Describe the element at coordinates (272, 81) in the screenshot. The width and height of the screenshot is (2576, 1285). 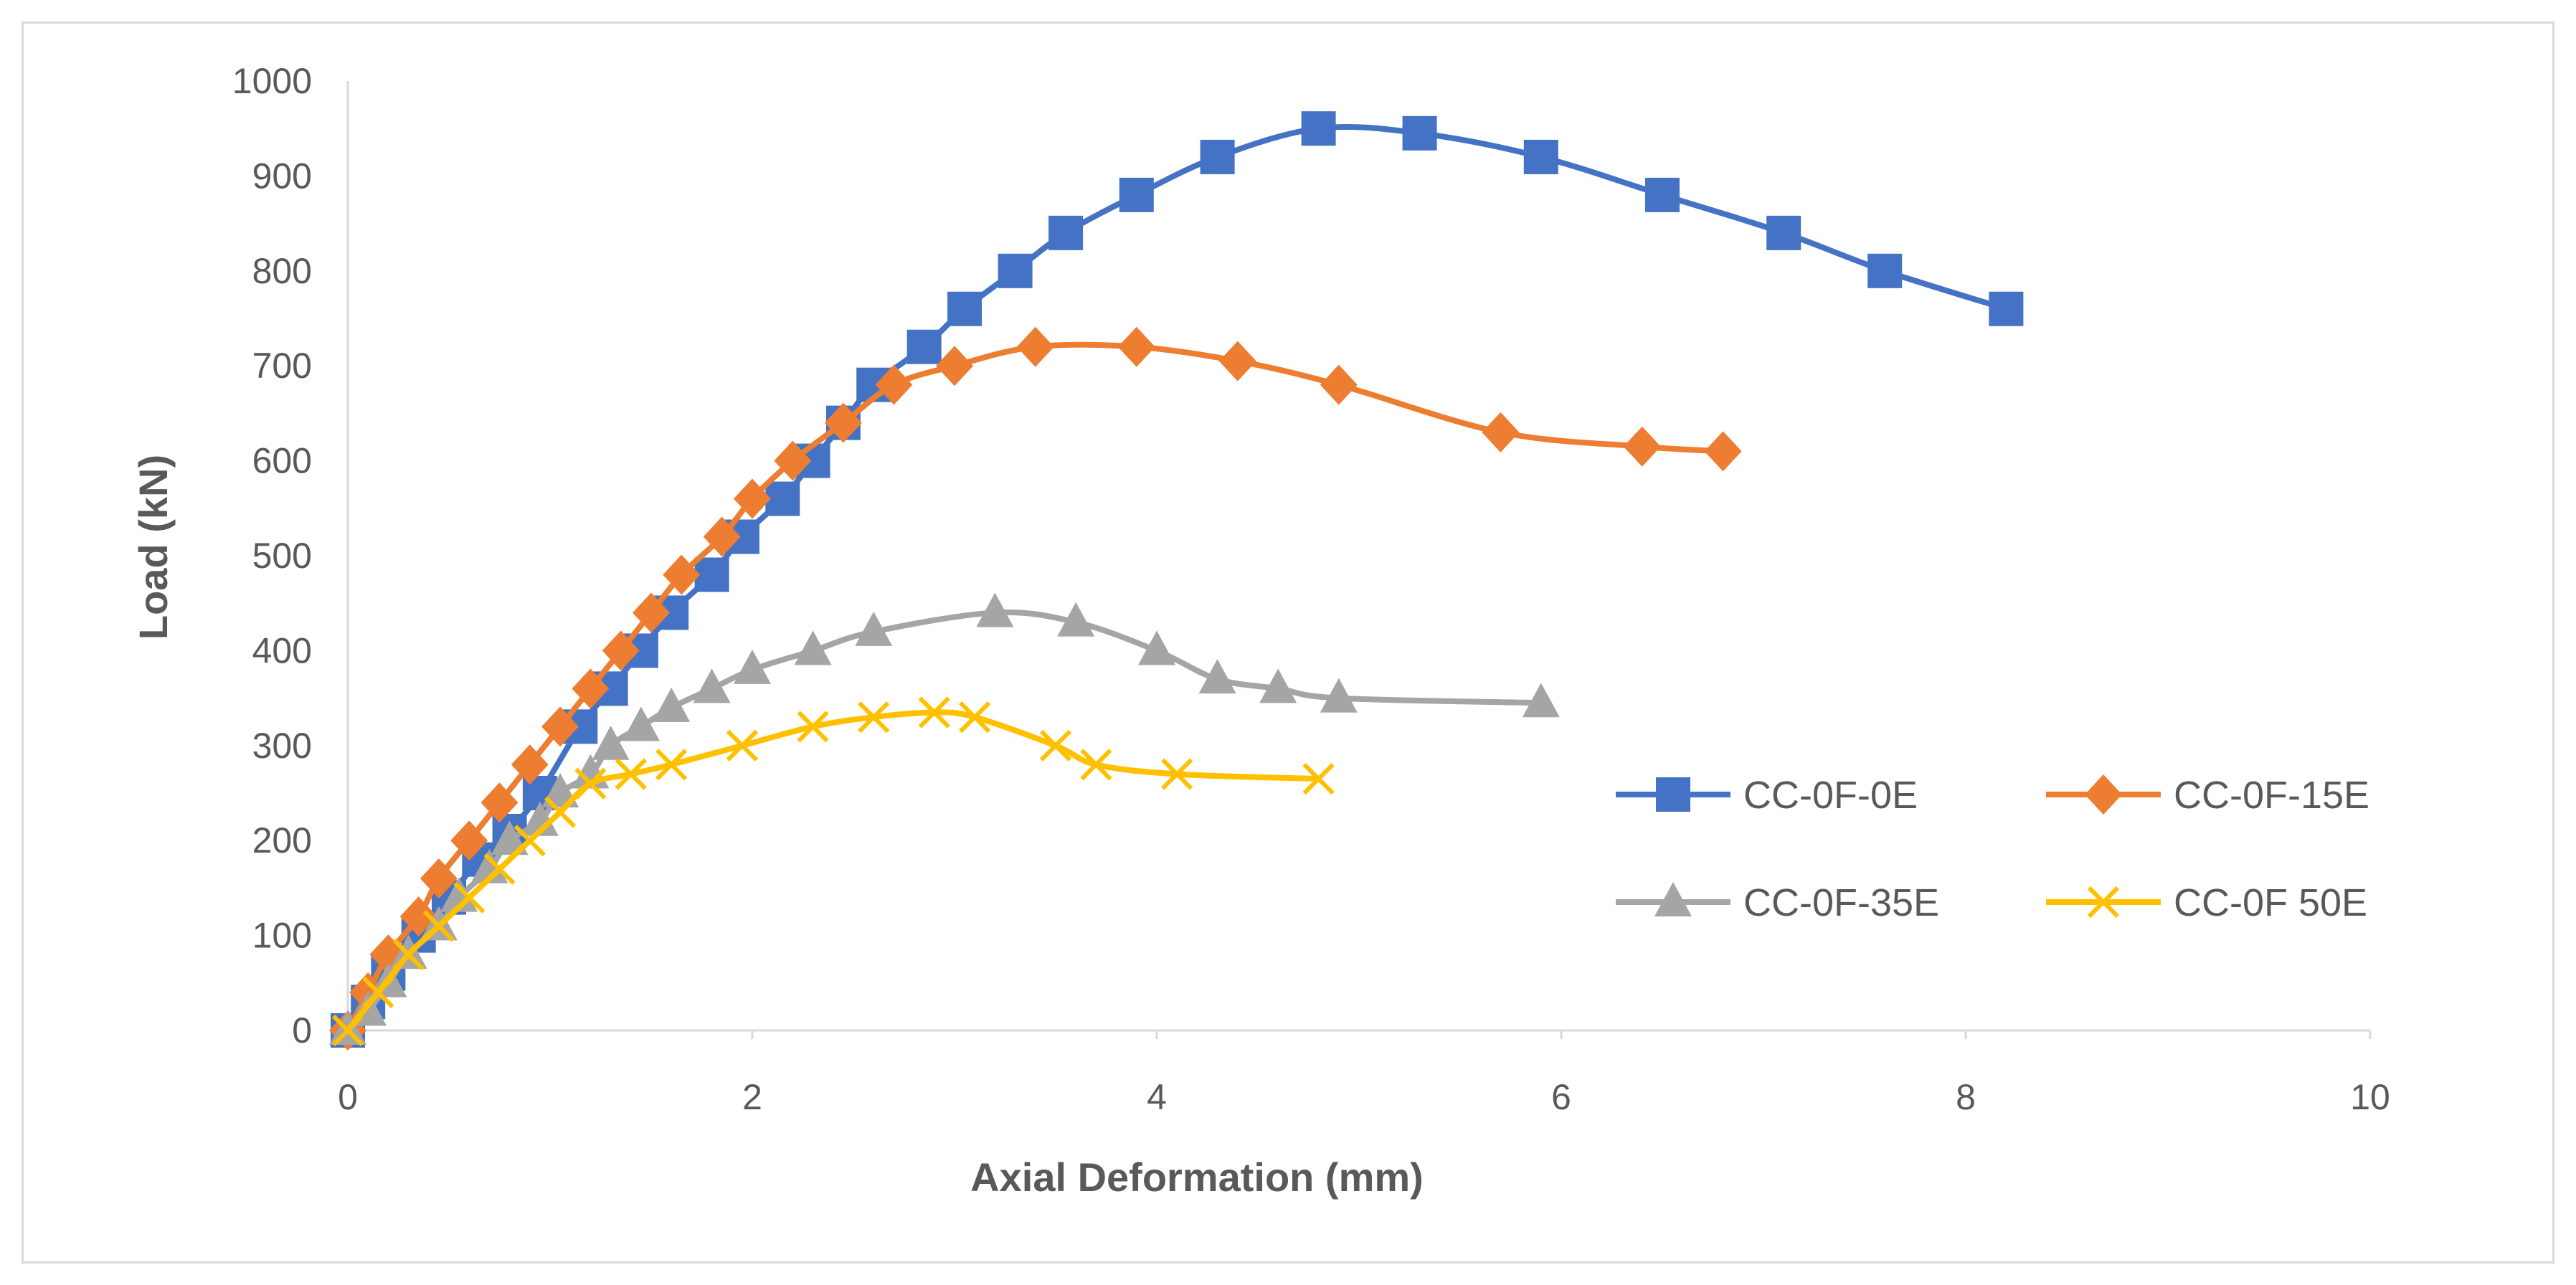
I see `y-tick-label: 1000` at that location.